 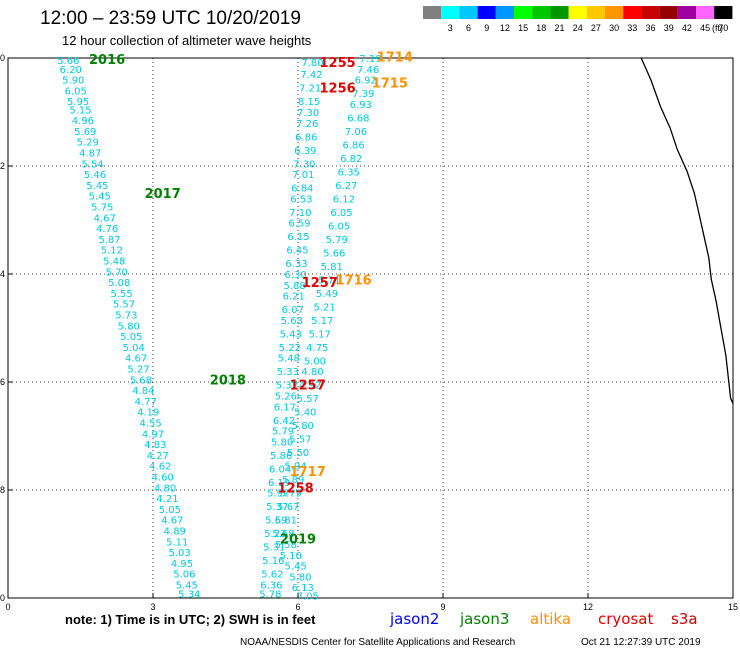 I want to click on wave-height-value: 7.26, so click(x=307, y=124).